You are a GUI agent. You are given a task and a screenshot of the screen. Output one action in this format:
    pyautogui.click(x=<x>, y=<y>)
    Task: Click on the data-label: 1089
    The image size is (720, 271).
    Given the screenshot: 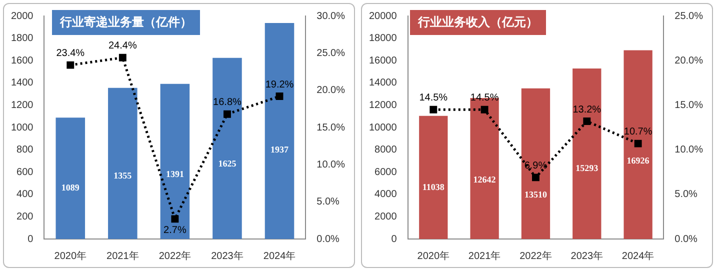 What is the action you would take?
    pyautogui.click(x=70, y=187)
    